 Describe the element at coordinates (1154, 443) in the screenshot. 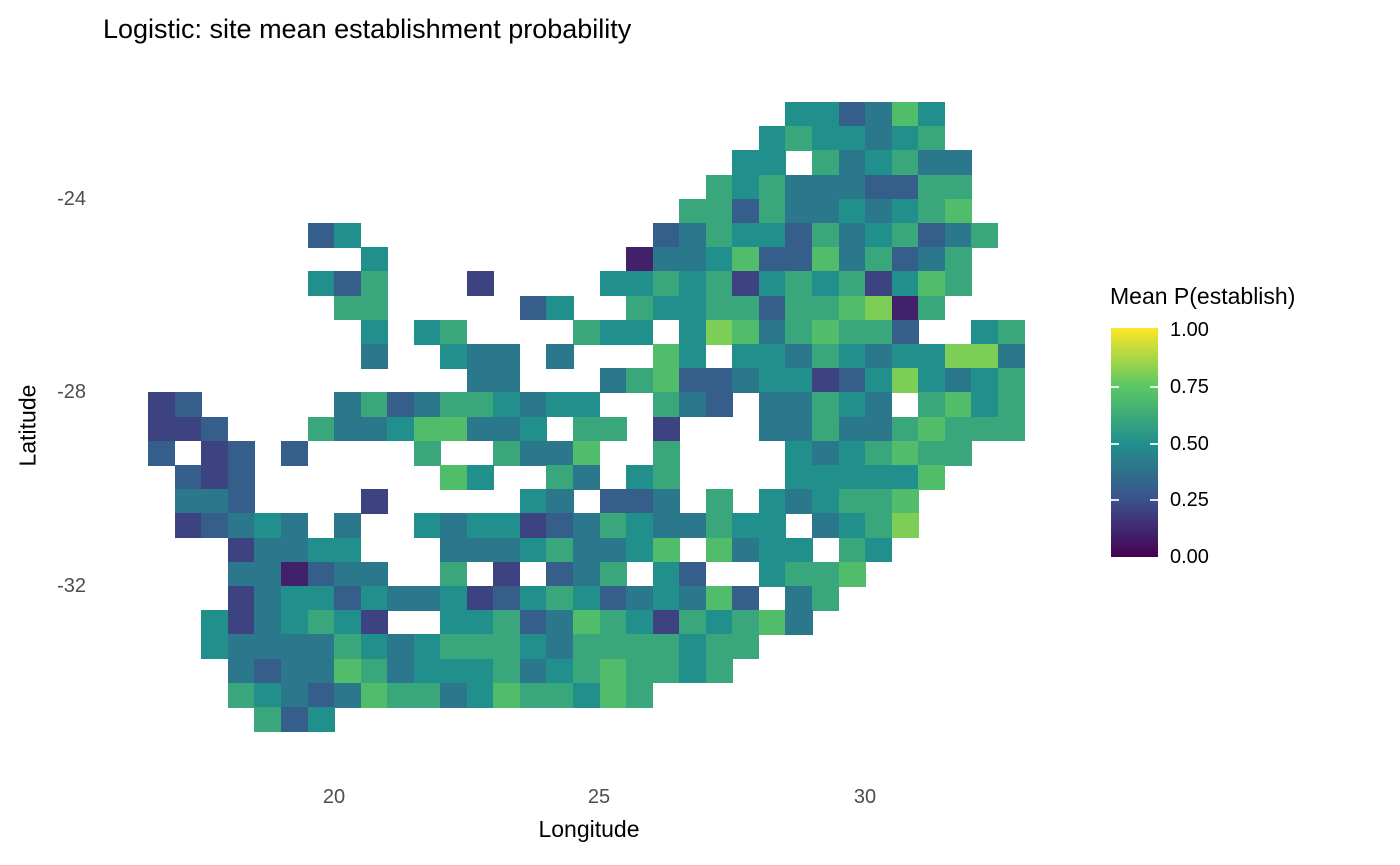

I see `legend-tick-mark` at that location.